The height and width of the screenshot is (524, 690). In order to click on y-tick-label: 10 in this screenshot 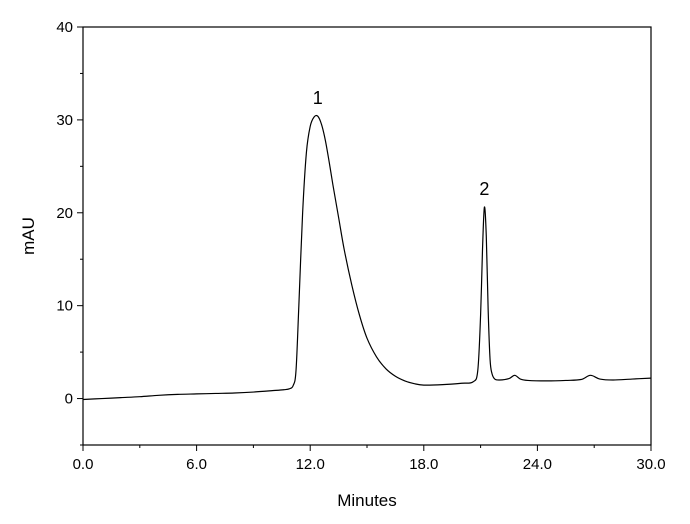, I will do `click(64, 306)`.